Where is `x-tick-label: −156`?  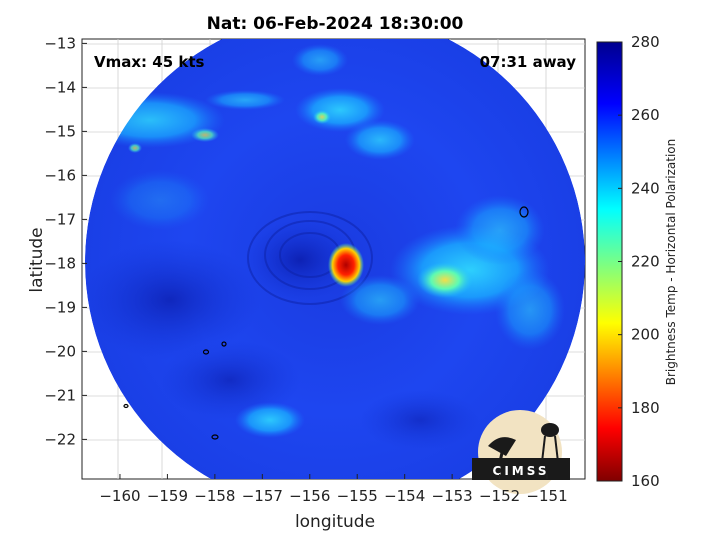 x-tick-label: −156 is located at coordinates (309, 496).